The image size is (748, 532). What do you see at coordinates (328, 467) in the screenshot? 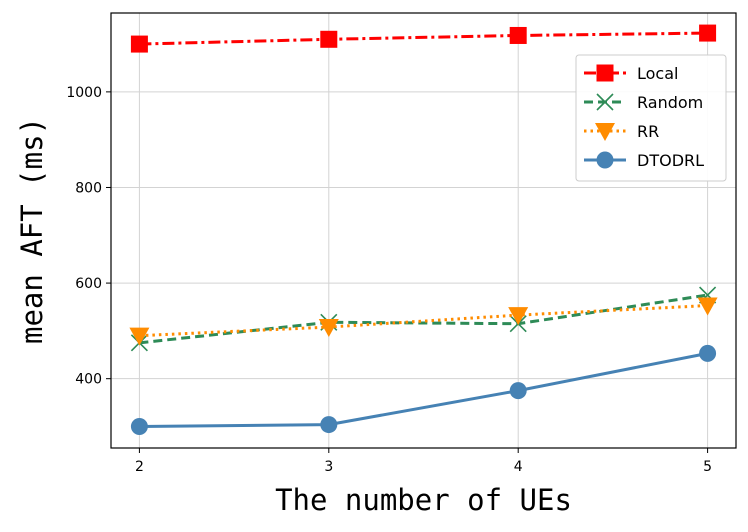
I see `x-tick-label: 3` at bounding box center [328, 467].